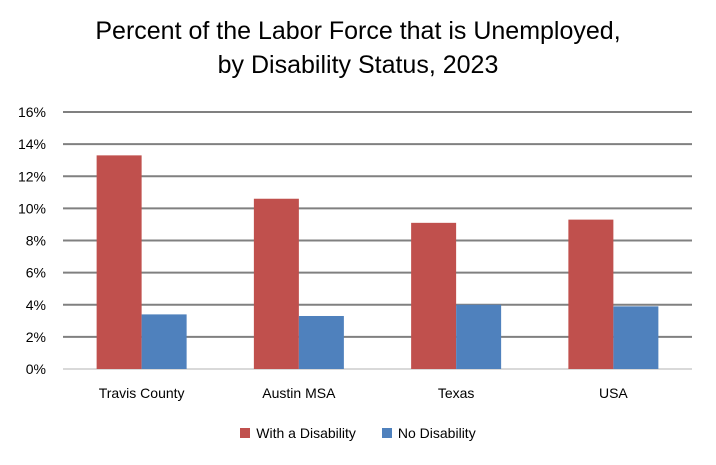  Describe the element at coordinates (36, 337) in the screenshot. I see `y-tick-label: 2%` at that location.